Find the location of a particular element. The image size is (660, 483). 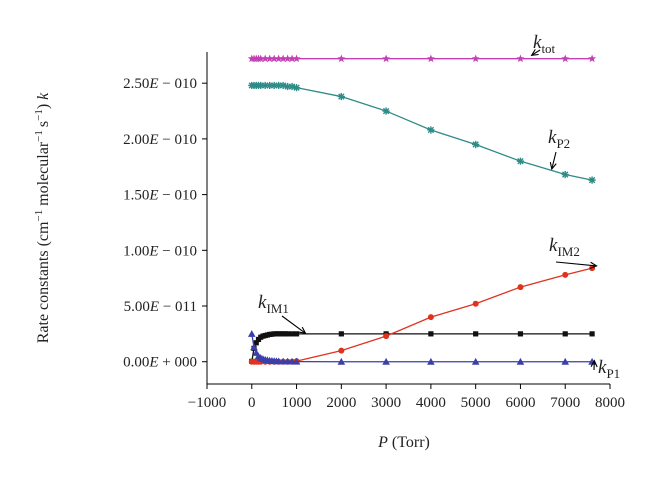

annotation-arrow-k-tot is located at coordinates (536, 52).